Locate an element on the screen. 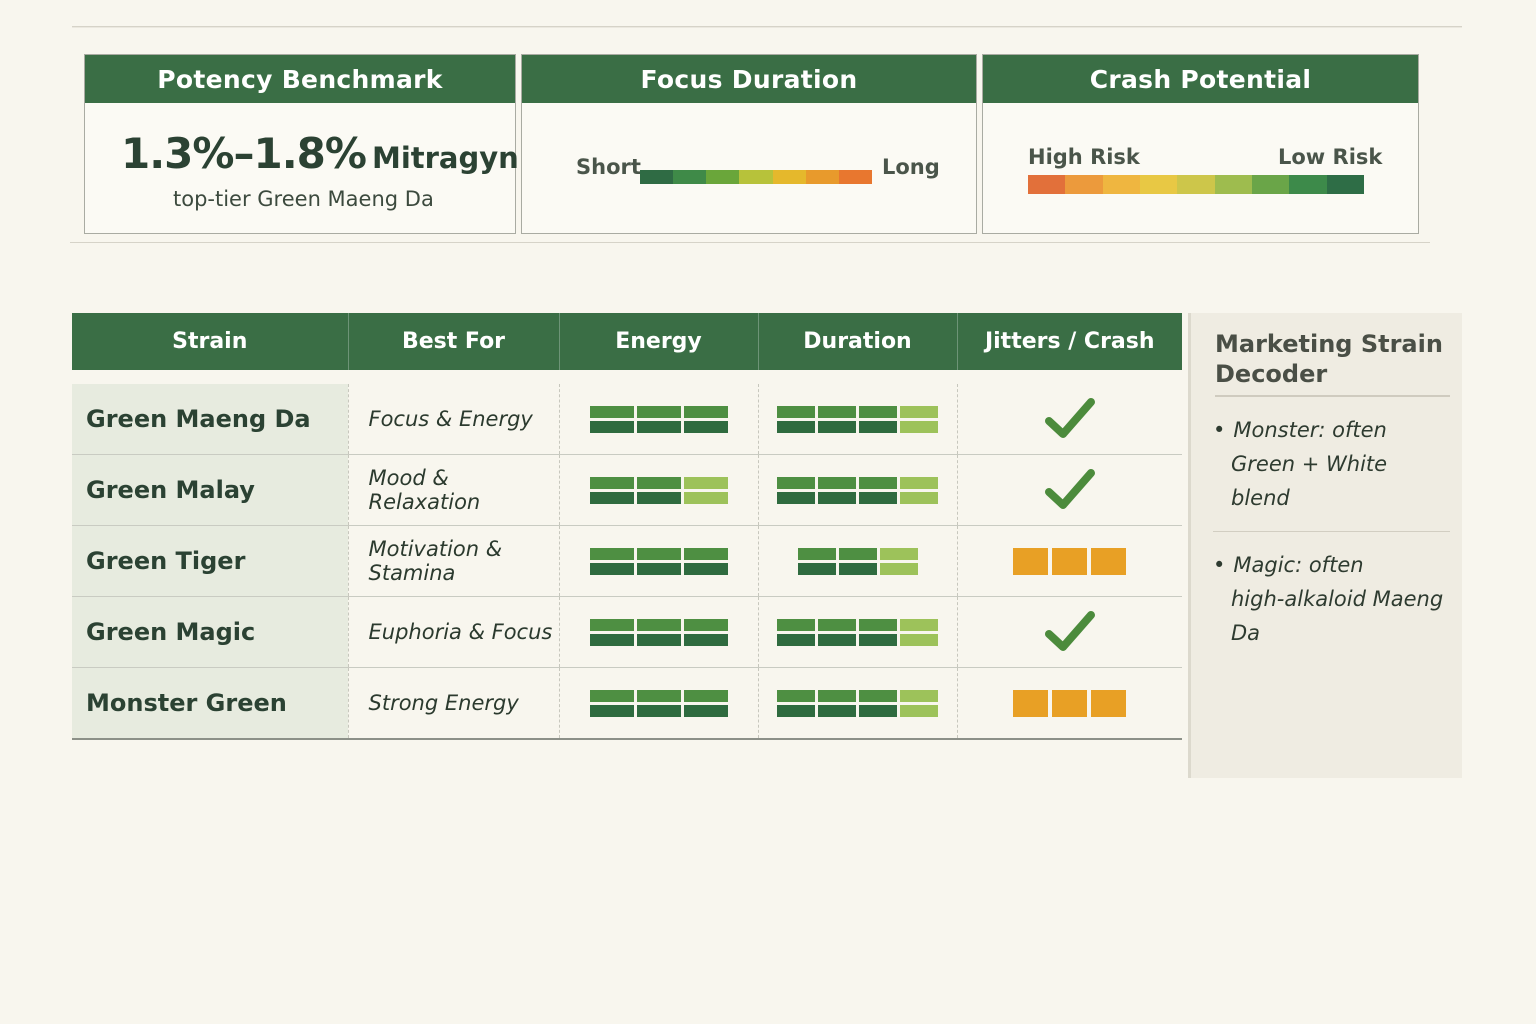 This screenshot has width=1536, height=1024. strain-name-cell: Green Maeng Da is located at coordinates (210, 412).